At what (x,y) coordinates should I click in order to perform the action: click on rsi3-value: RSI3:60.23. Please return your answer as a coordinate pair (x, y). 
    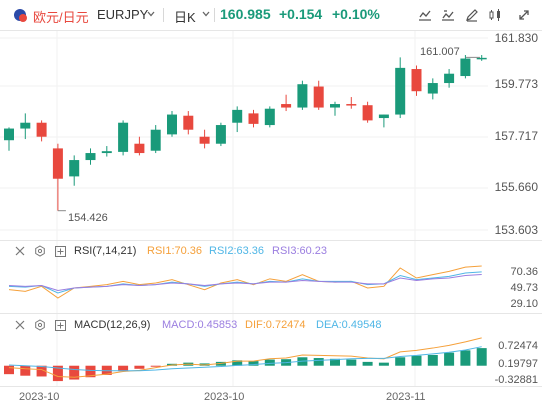
    Looking at the image, I should click on (300, 251).